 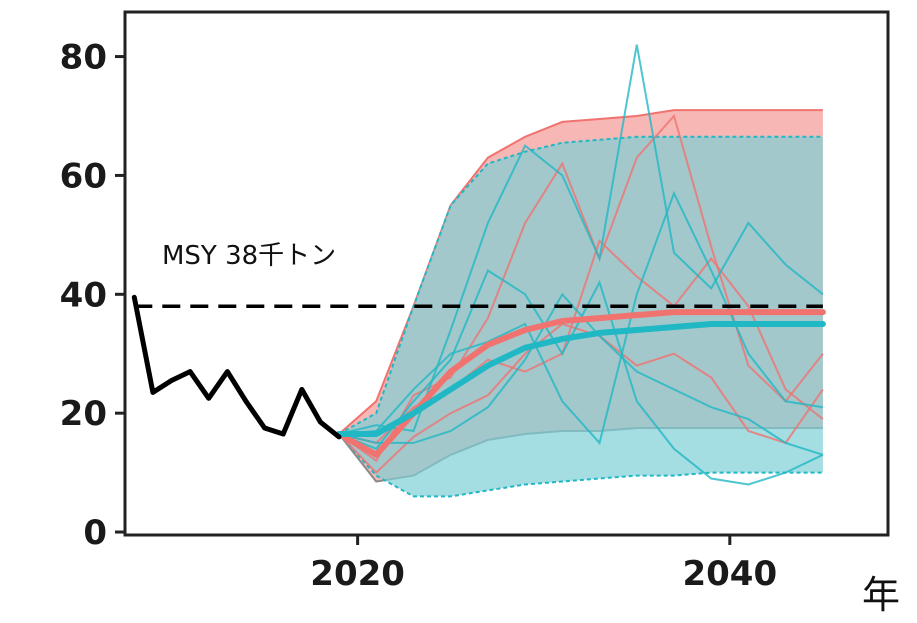 What do you see at coordinates (881, 595) in the screenshot?
I see `x-axis-label: 年` at bounding box center [881, 595].